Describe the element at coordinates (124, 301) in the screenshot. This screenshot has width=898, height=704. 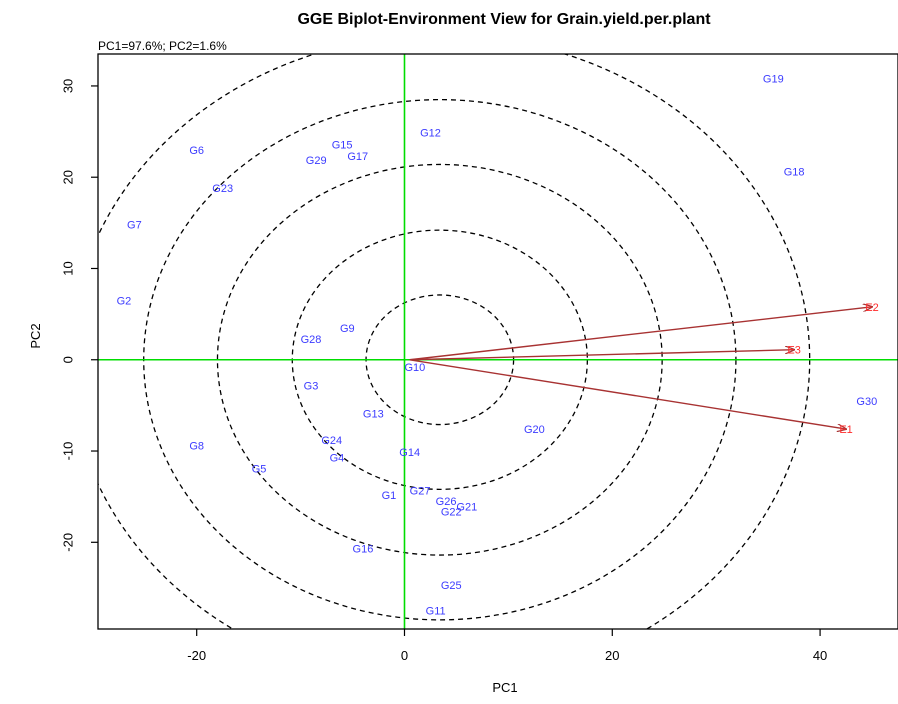
I see `genotype-g2: G2` at that location.